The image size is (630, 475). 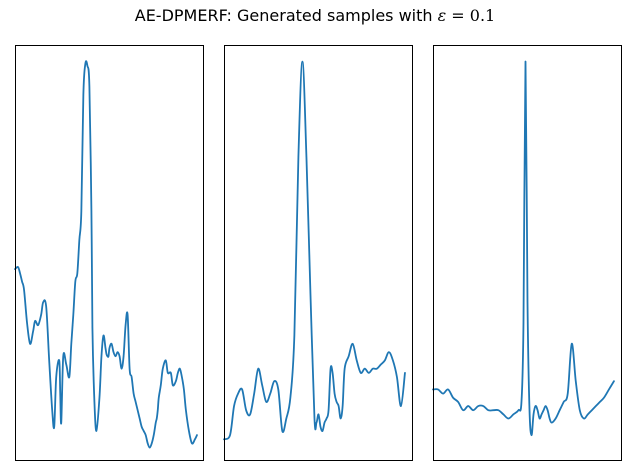 I want to click on title-text: AE-DPMERF: Generated samples with, so click(x=286, y=15).